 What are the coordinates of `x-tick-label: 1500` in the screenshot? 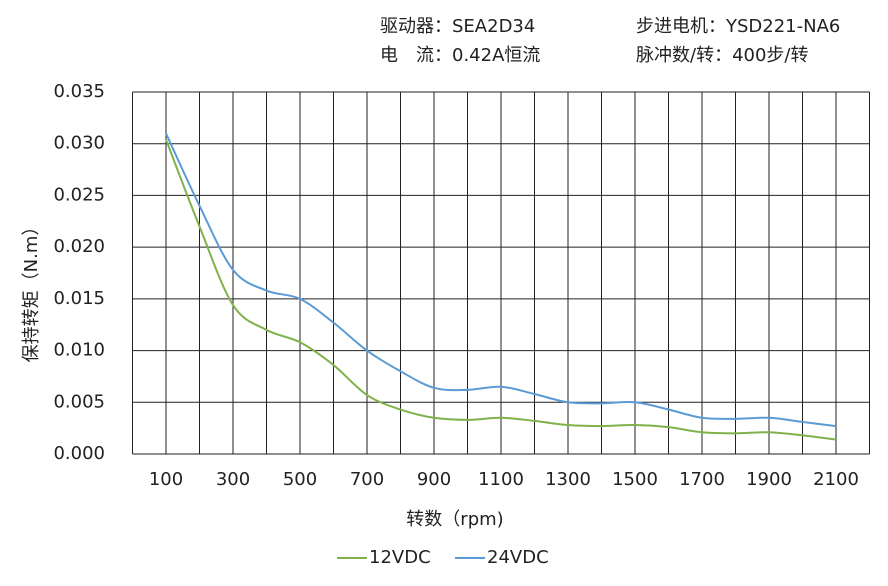 It's located at (635, 479).